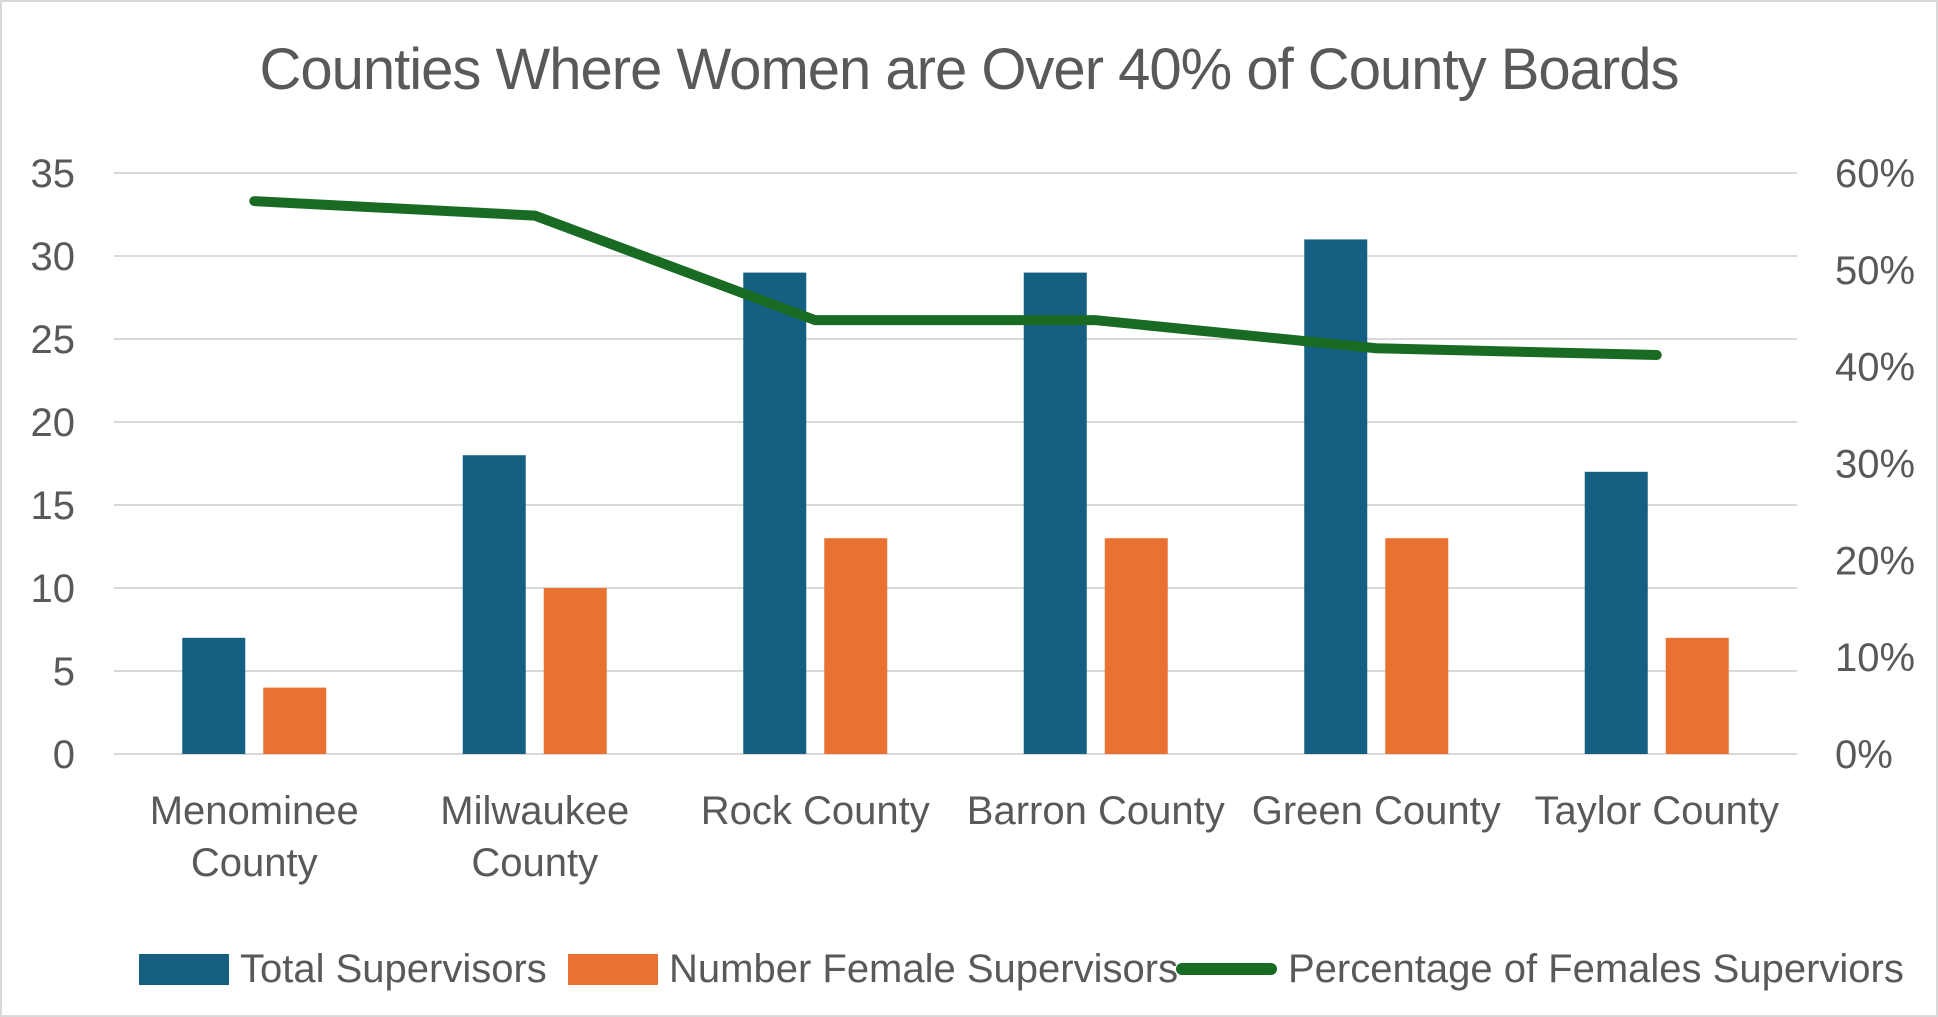 This screenshot has width=1938, height=1017. Describe the element at coordinates (53, 340) in the screenshot. I see `left-axis-tick: 25` at that location.